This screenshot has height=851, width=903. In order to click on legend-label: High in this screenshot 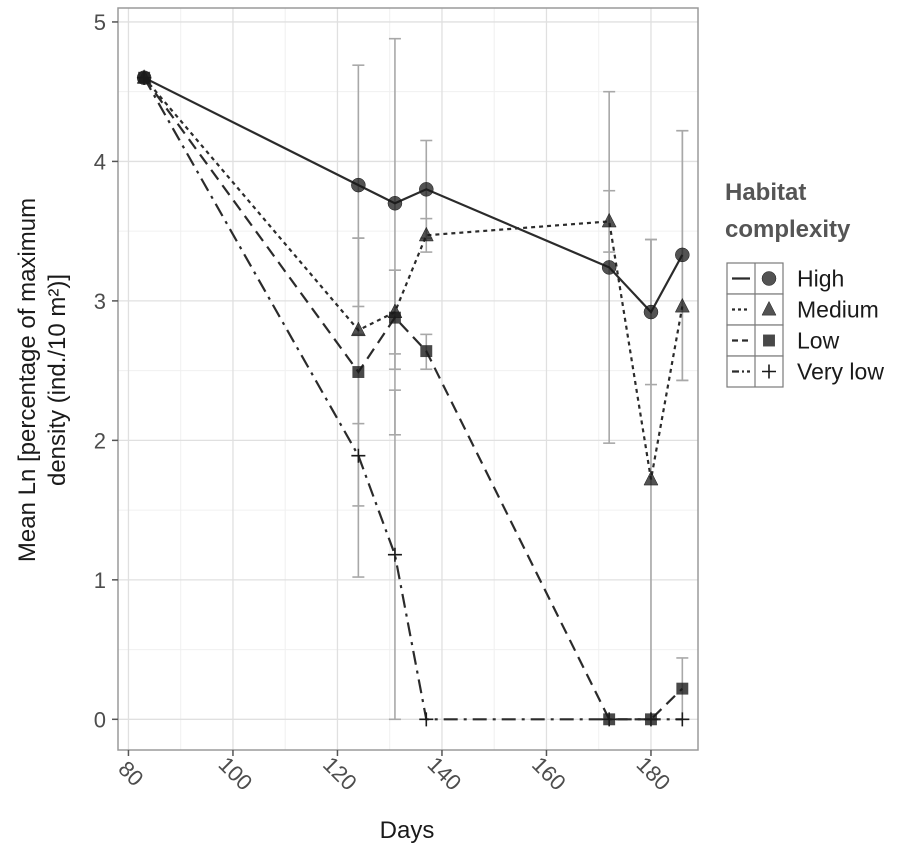, I will do `click(820, 279)`.